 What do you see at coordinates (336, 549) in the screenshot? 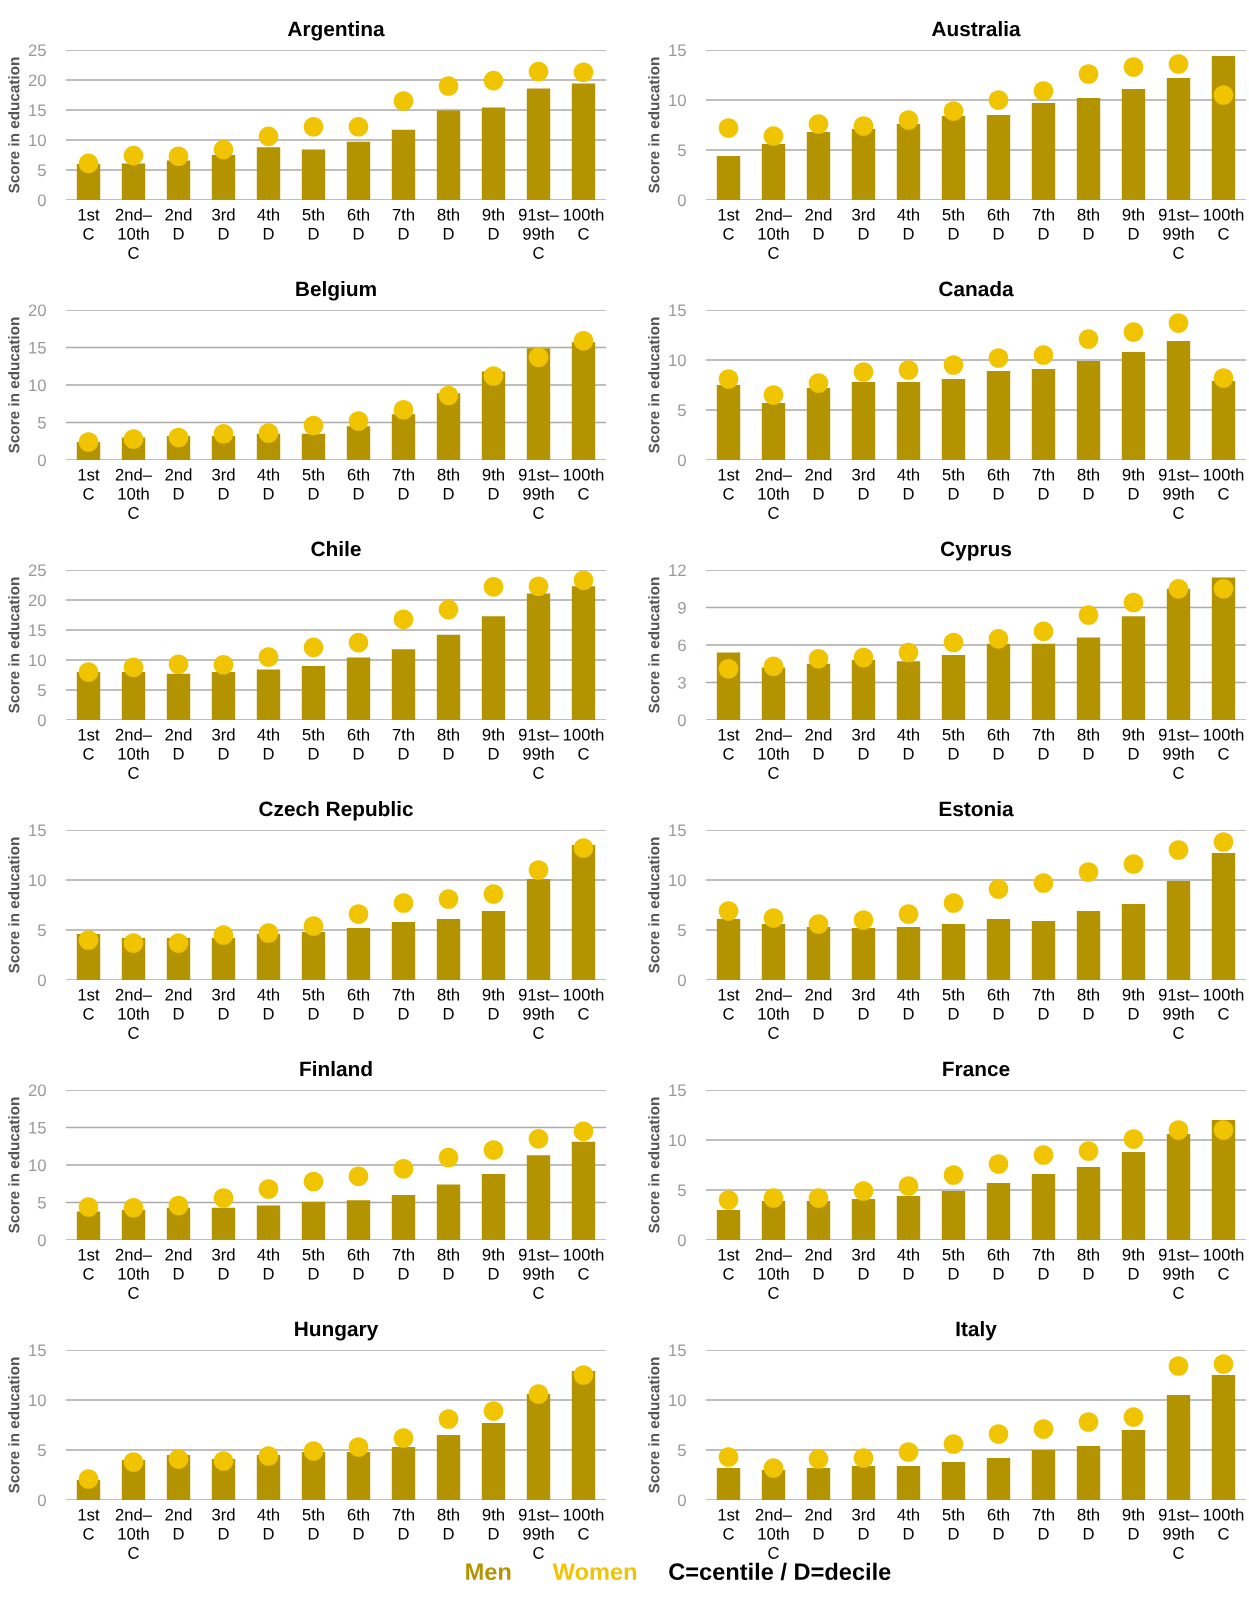
I see `chart-title: Chile` at bounding box center [336, 549].